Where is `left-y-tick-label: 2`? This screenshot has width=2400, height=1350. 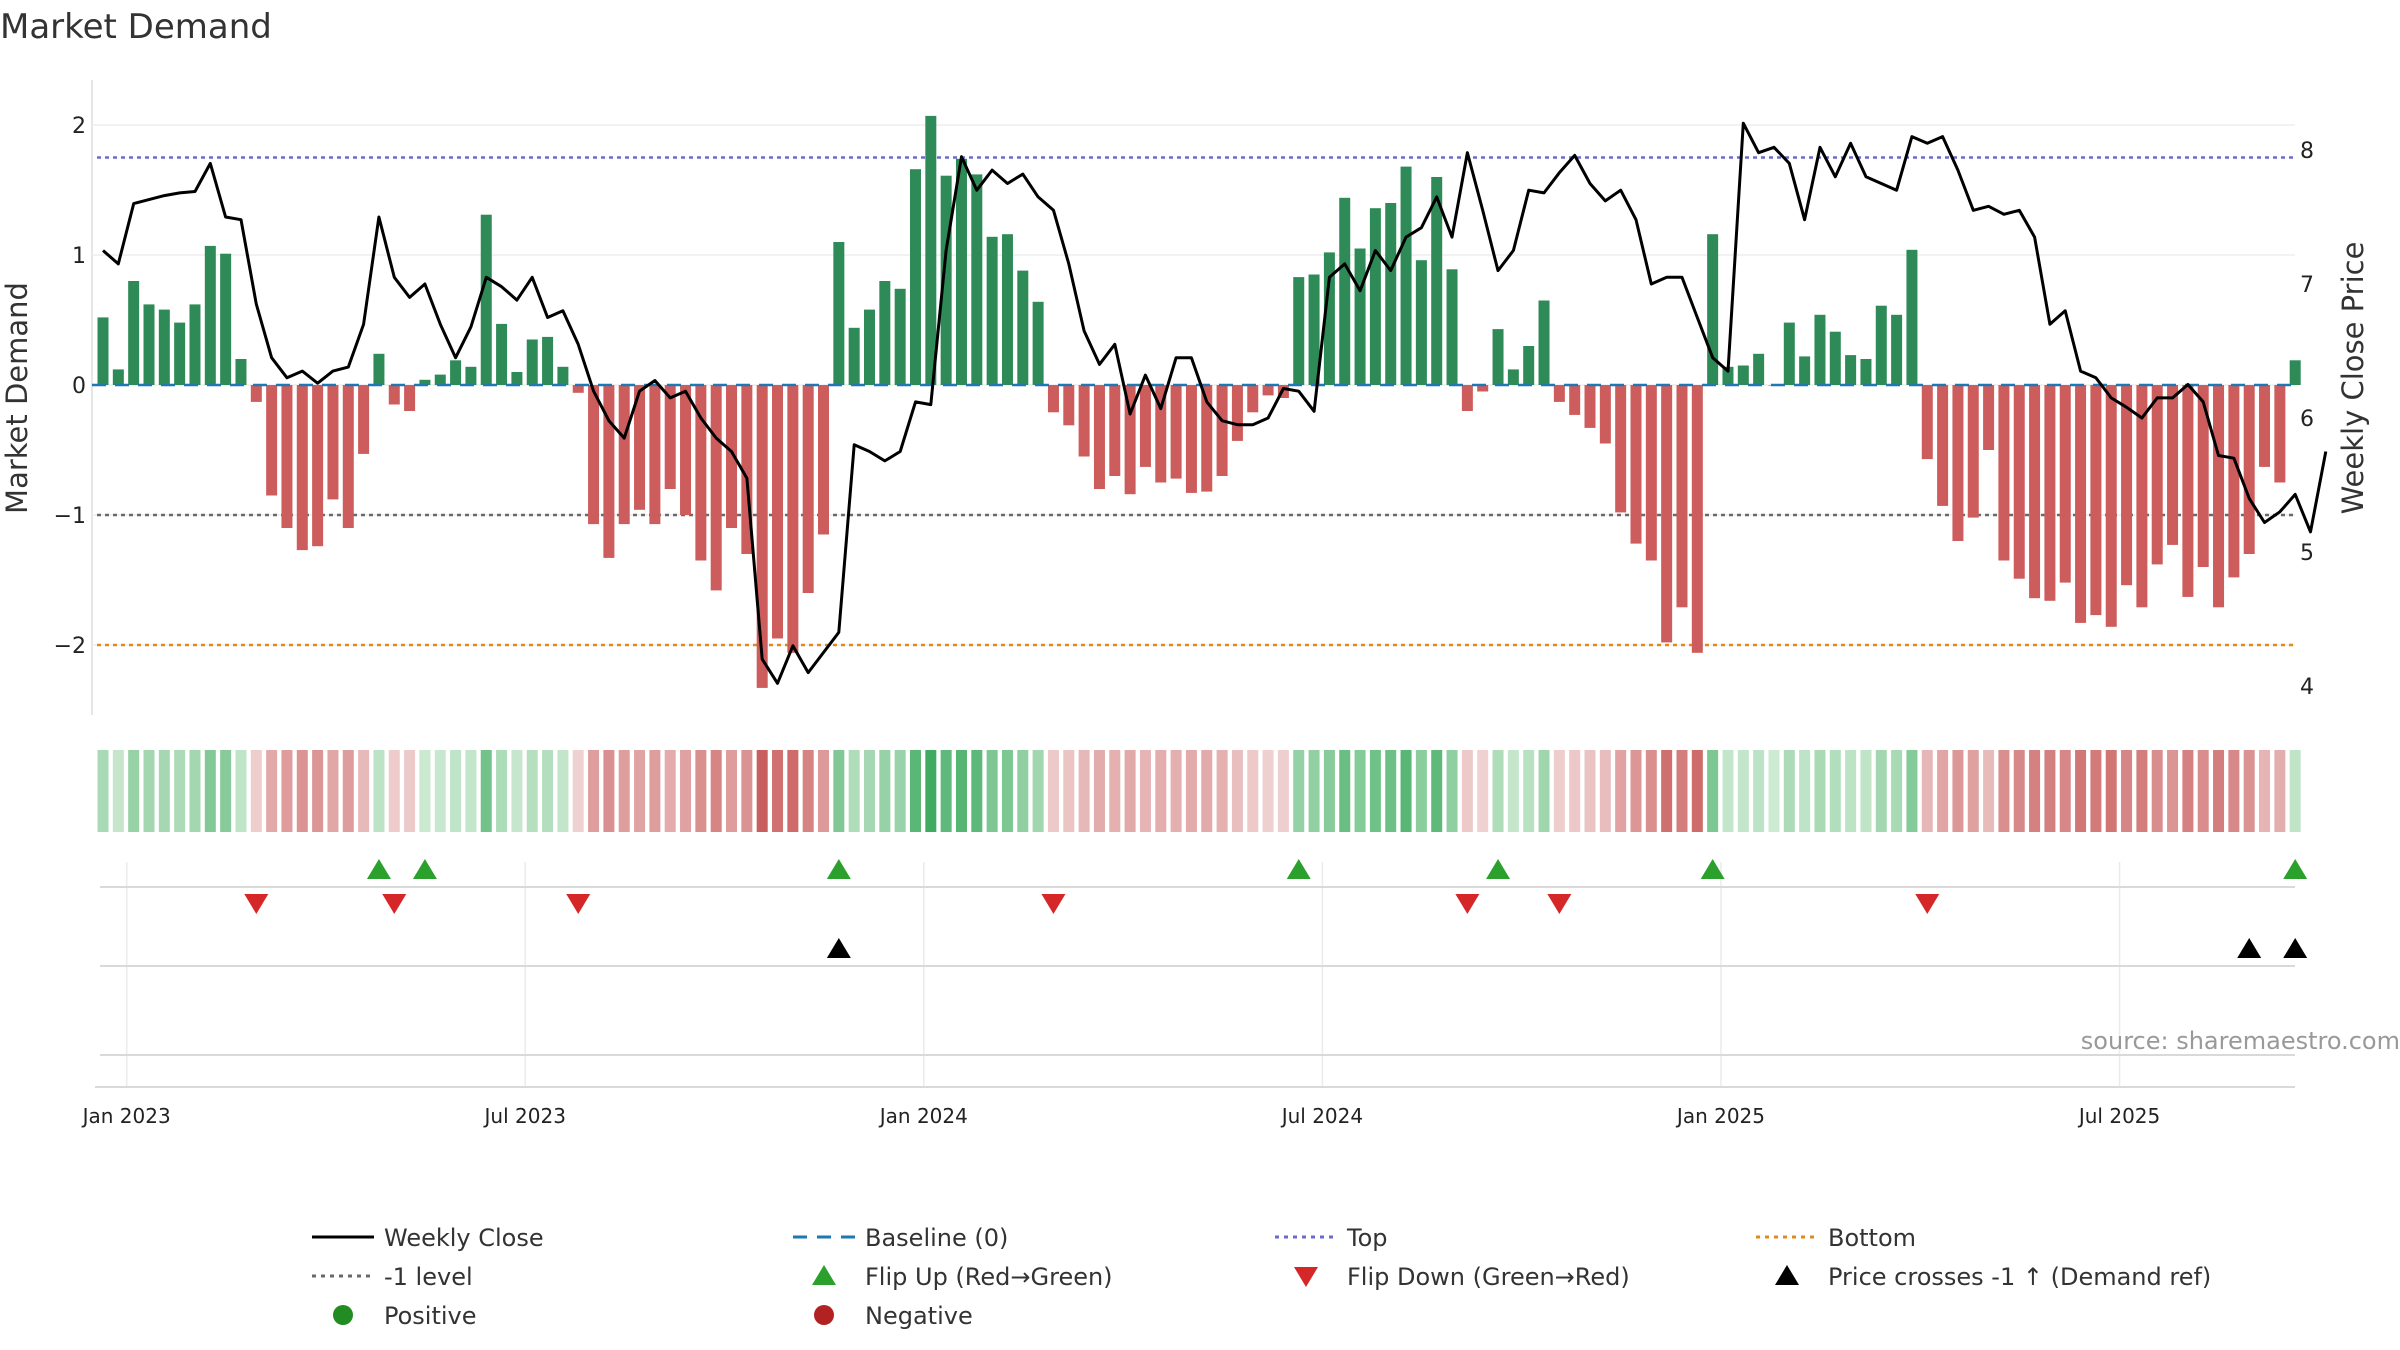
left-y-tick-label: 2 is located at coordinates (79, 126).